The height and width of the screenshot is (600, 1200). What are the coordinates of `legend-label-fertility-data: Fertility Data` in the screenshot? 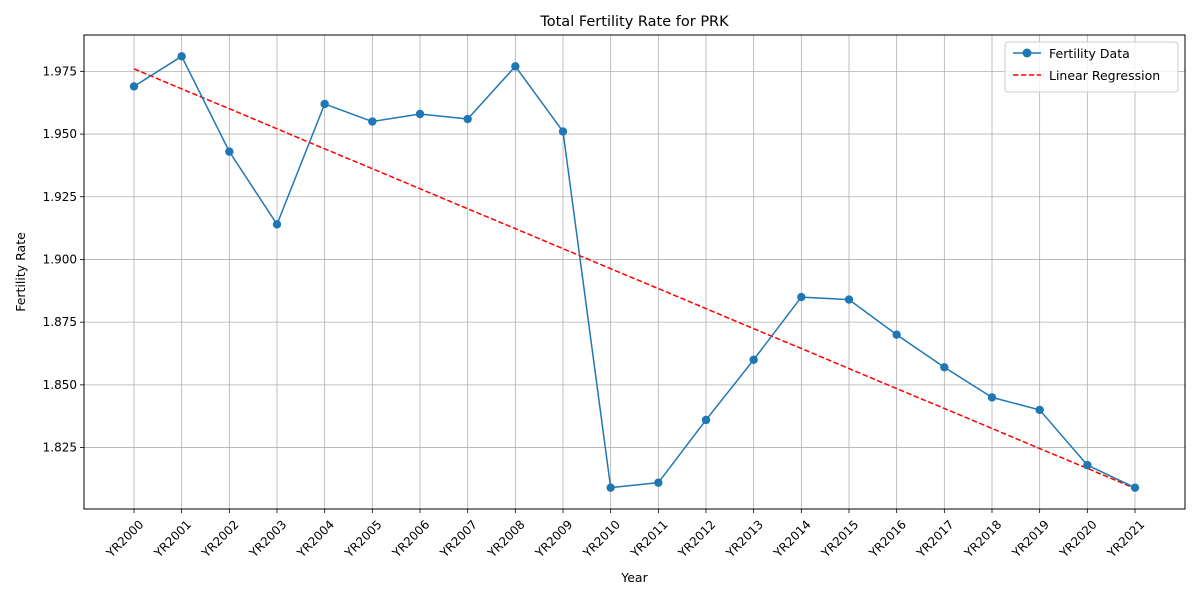 It's located at (1089, 53).